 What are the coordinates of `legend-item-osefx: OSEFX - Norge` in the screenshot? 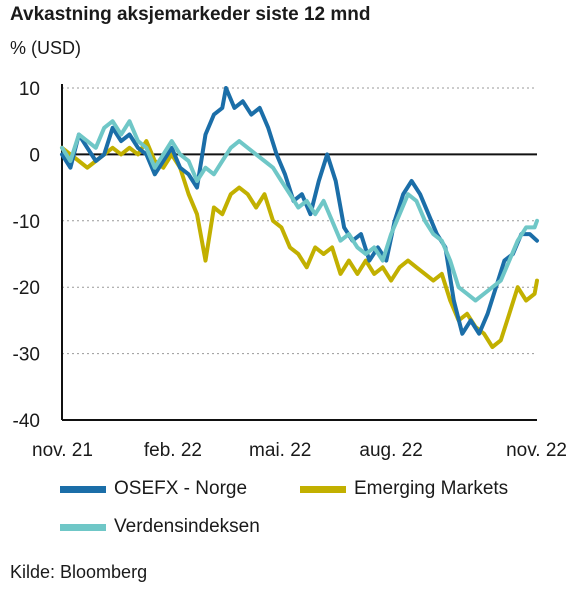 It's located at (153, 489).